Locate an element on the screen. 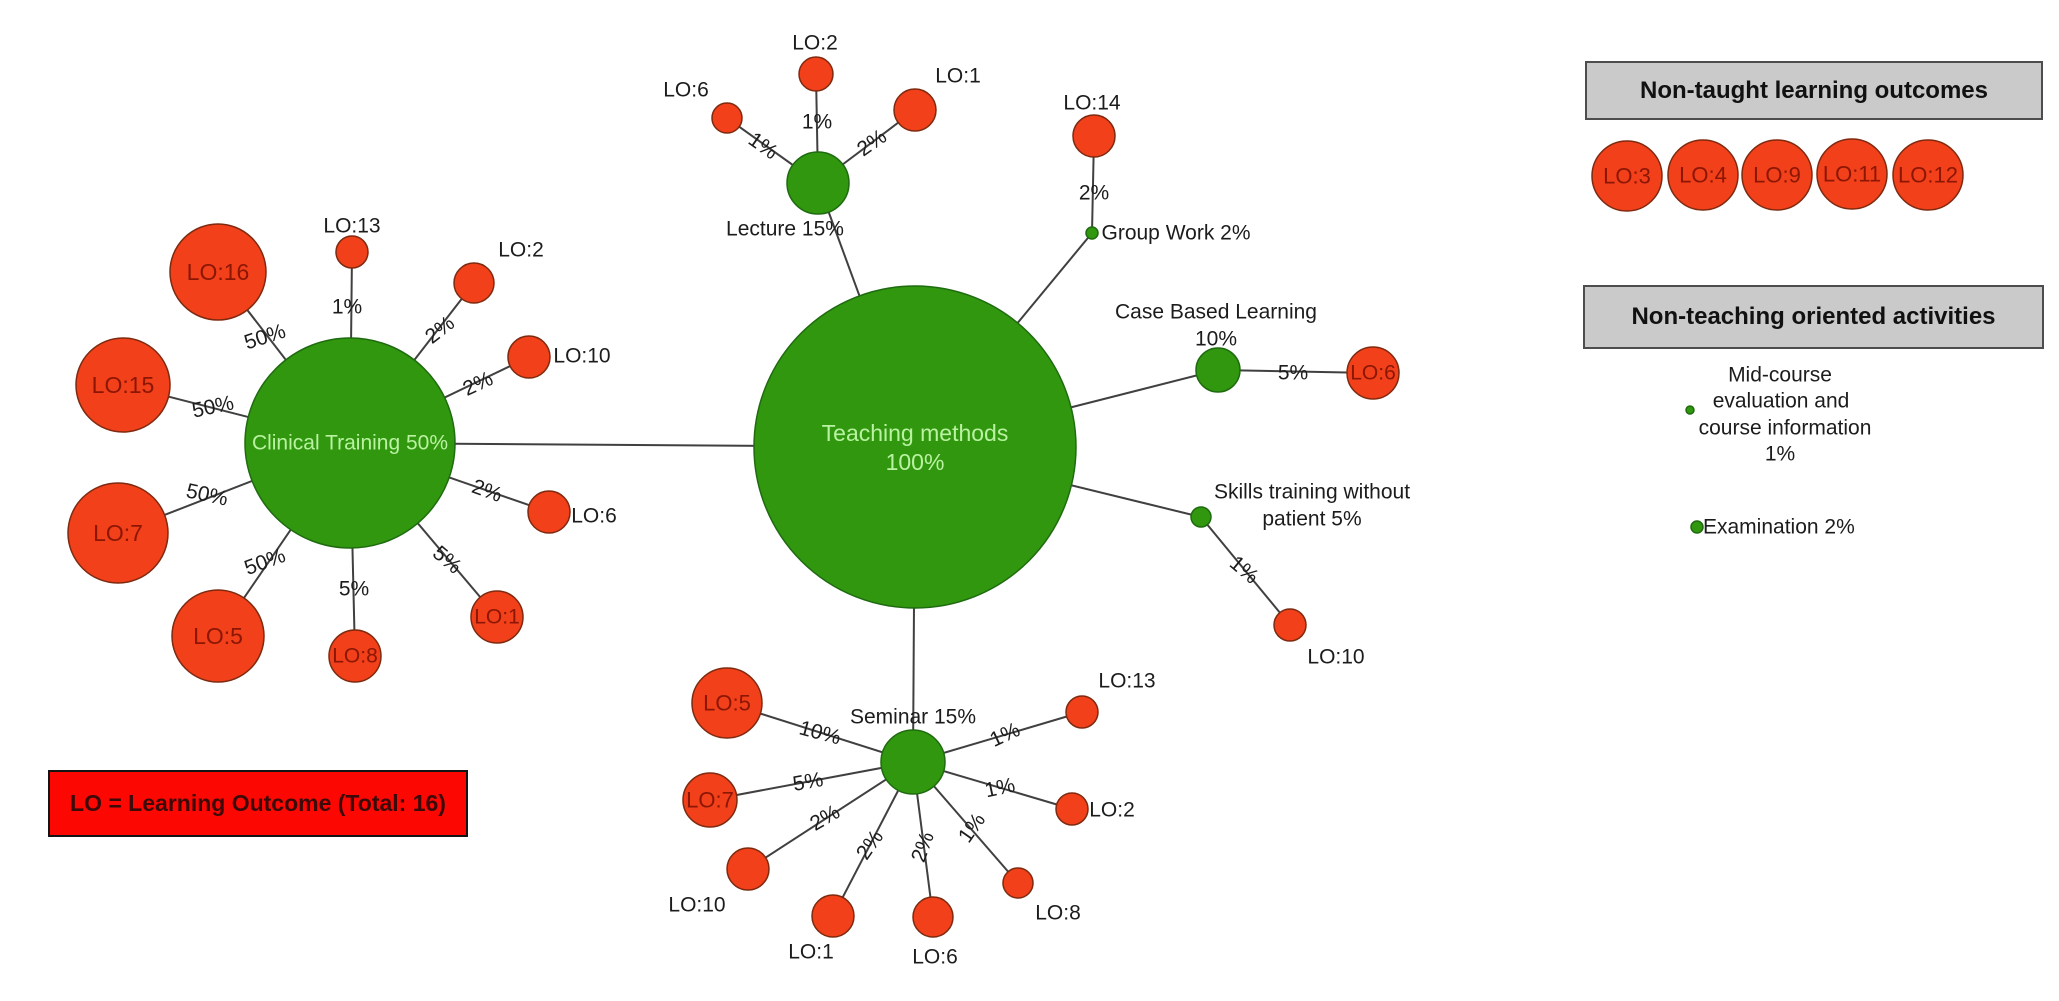 Image resolution: width=2059 pixels, height=1001 pixels. node-skills-lo10 is located at coordinates (1290, 625).